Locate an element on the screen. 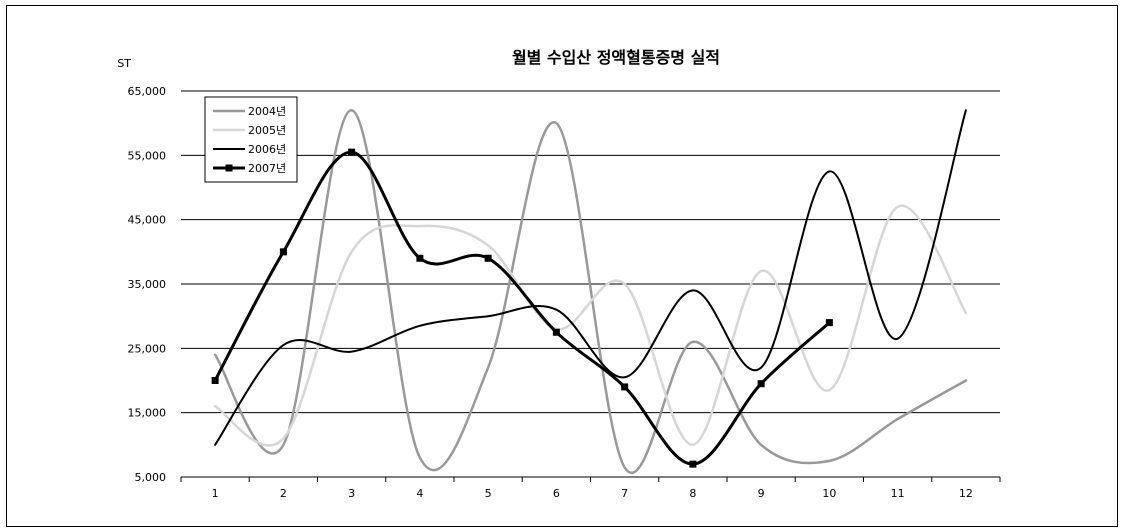 The height and width of the screenshot is (531, 1124). legend-swatch-marker is located at coordinates (229, 168).